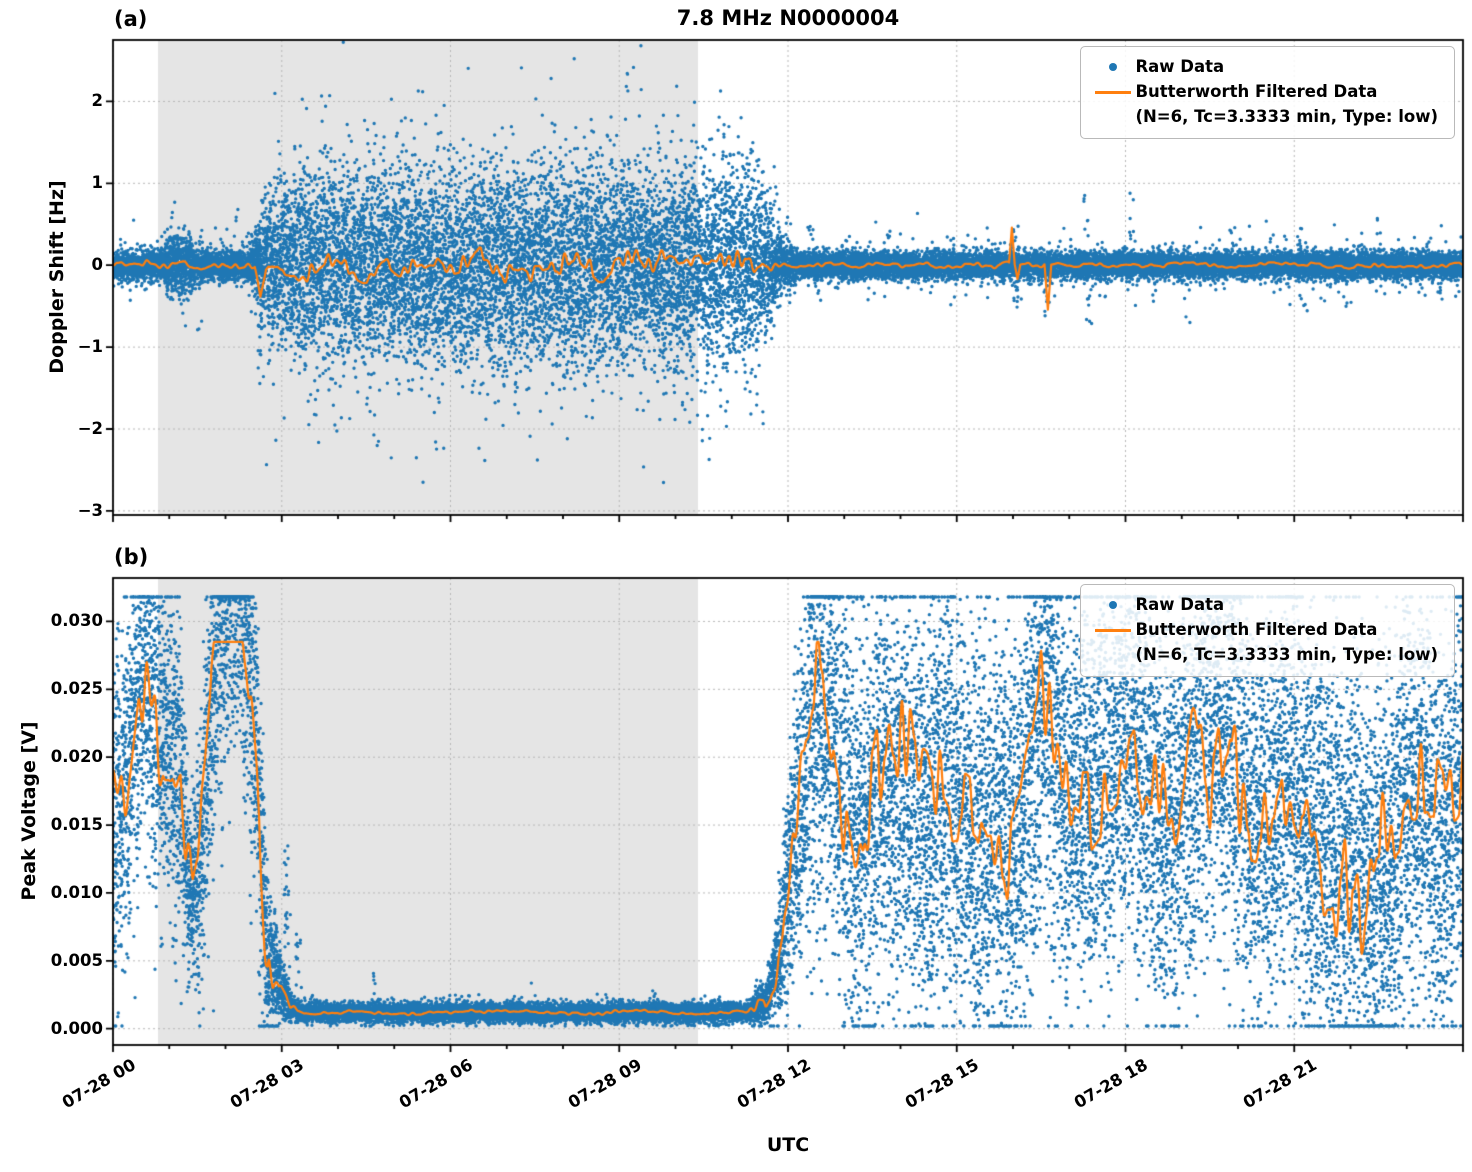 The height and width of the screenshot is (1172, 1472). Describe the element at coordinates (90, 347) in the screenshot. I see `y-tick-label: −1` at that location.